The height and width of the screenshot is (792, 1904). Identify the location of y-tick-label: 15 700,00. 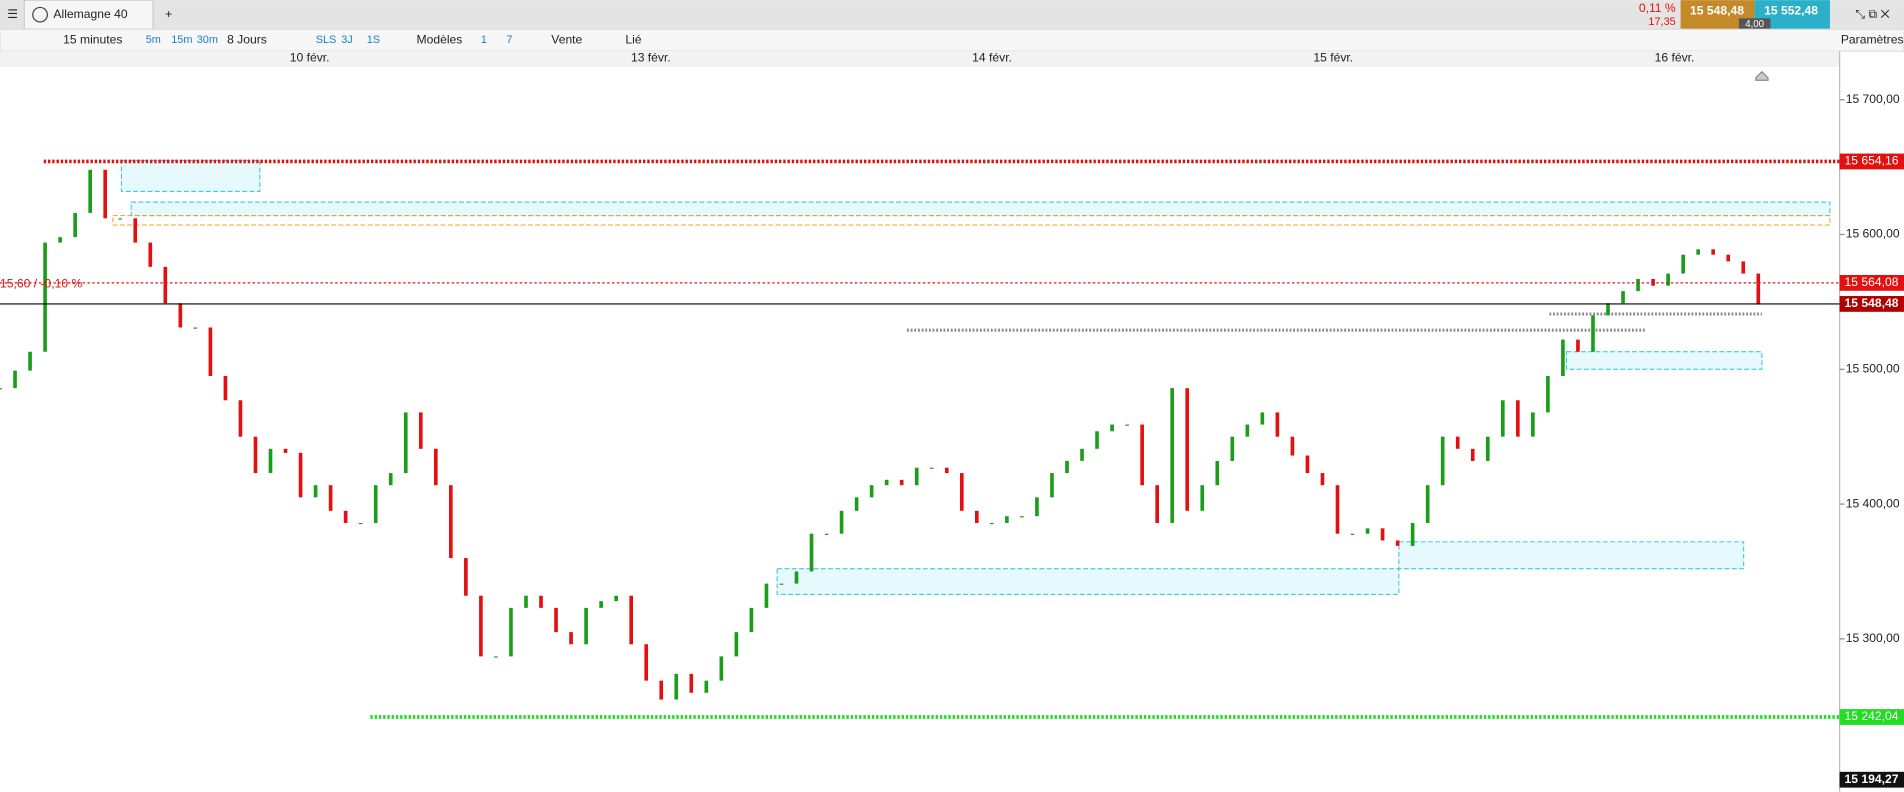
(1873, 99).